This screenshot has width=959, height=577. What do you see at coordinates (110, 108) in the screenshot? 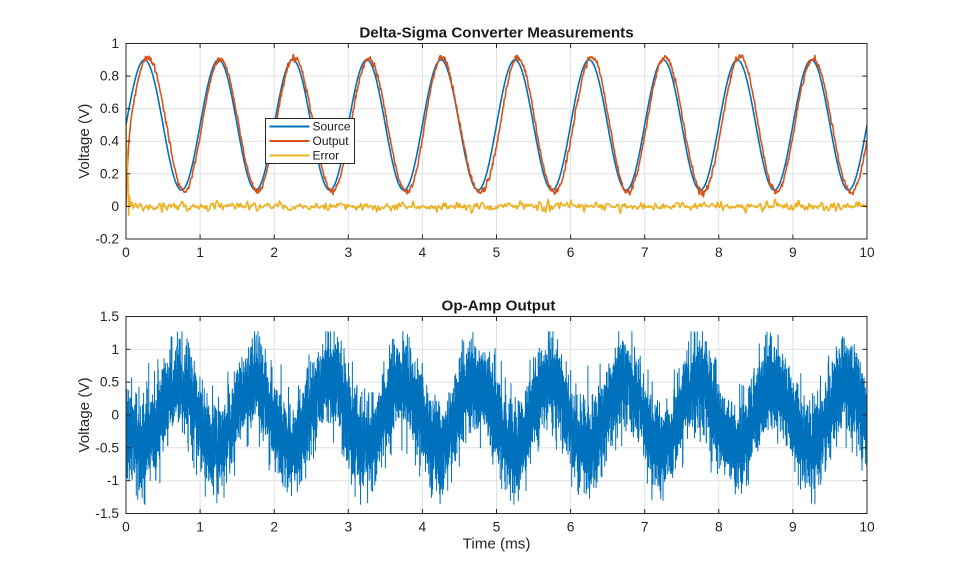
I see `svg-text: 0.6` at bounding box center [110, 108].